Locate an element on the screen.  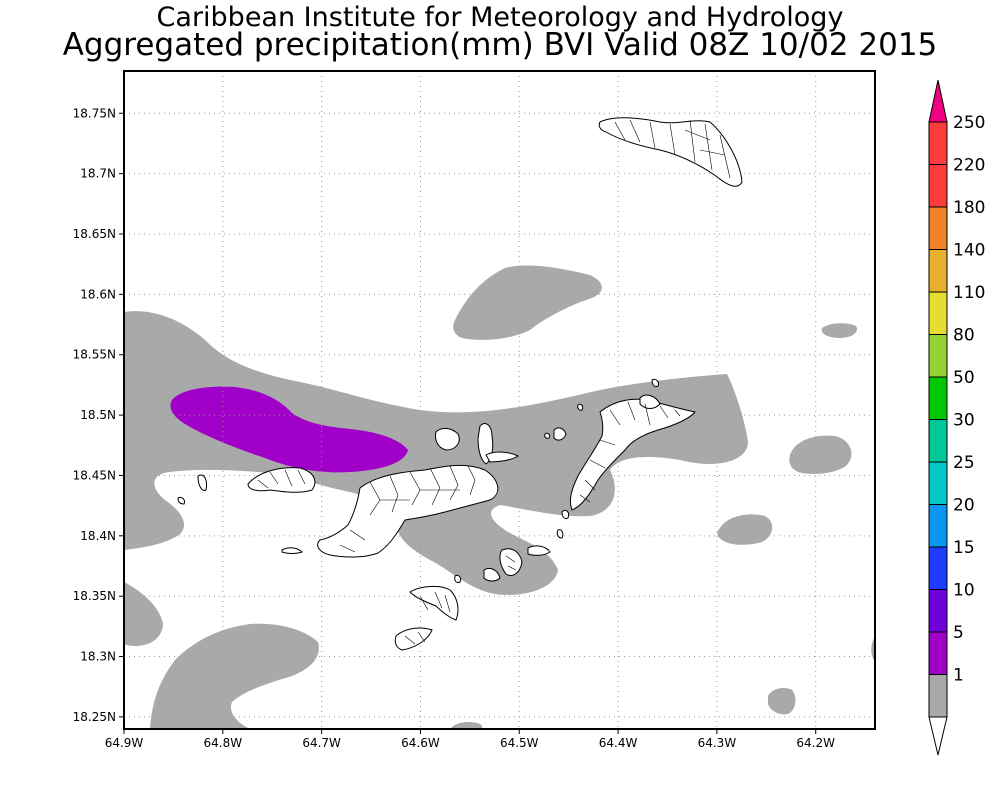
precip-area-east is located at coordinates (820, 454).